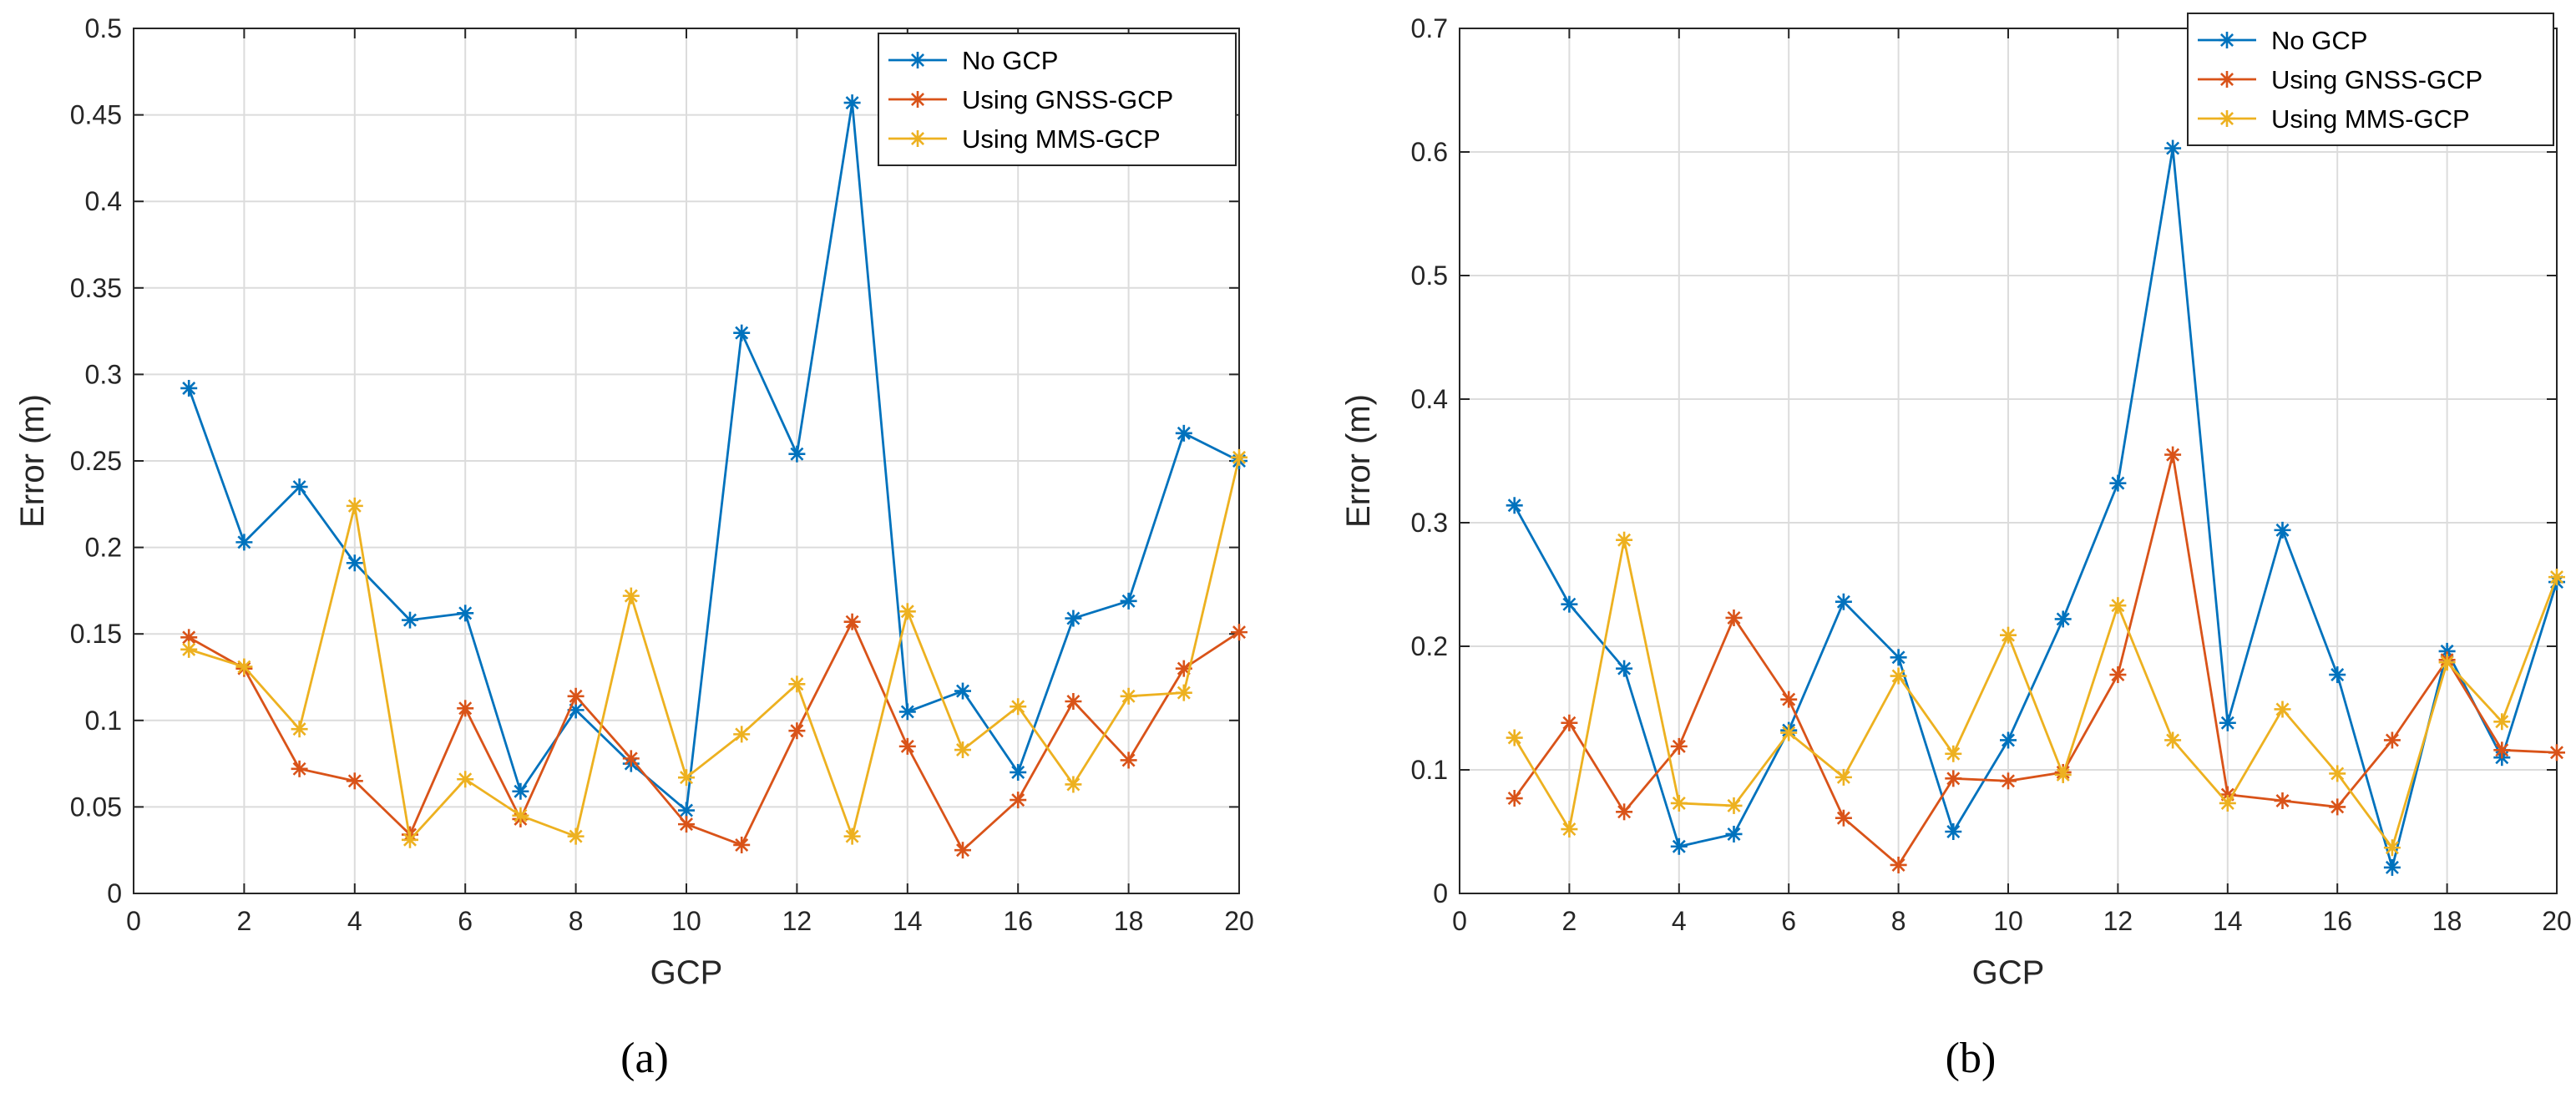 The width and height of the screenshot is (2576, 1098). Describe the element at coordinates (2036, 694) in the screenshot. I see `series-mms-gcp` at that location.